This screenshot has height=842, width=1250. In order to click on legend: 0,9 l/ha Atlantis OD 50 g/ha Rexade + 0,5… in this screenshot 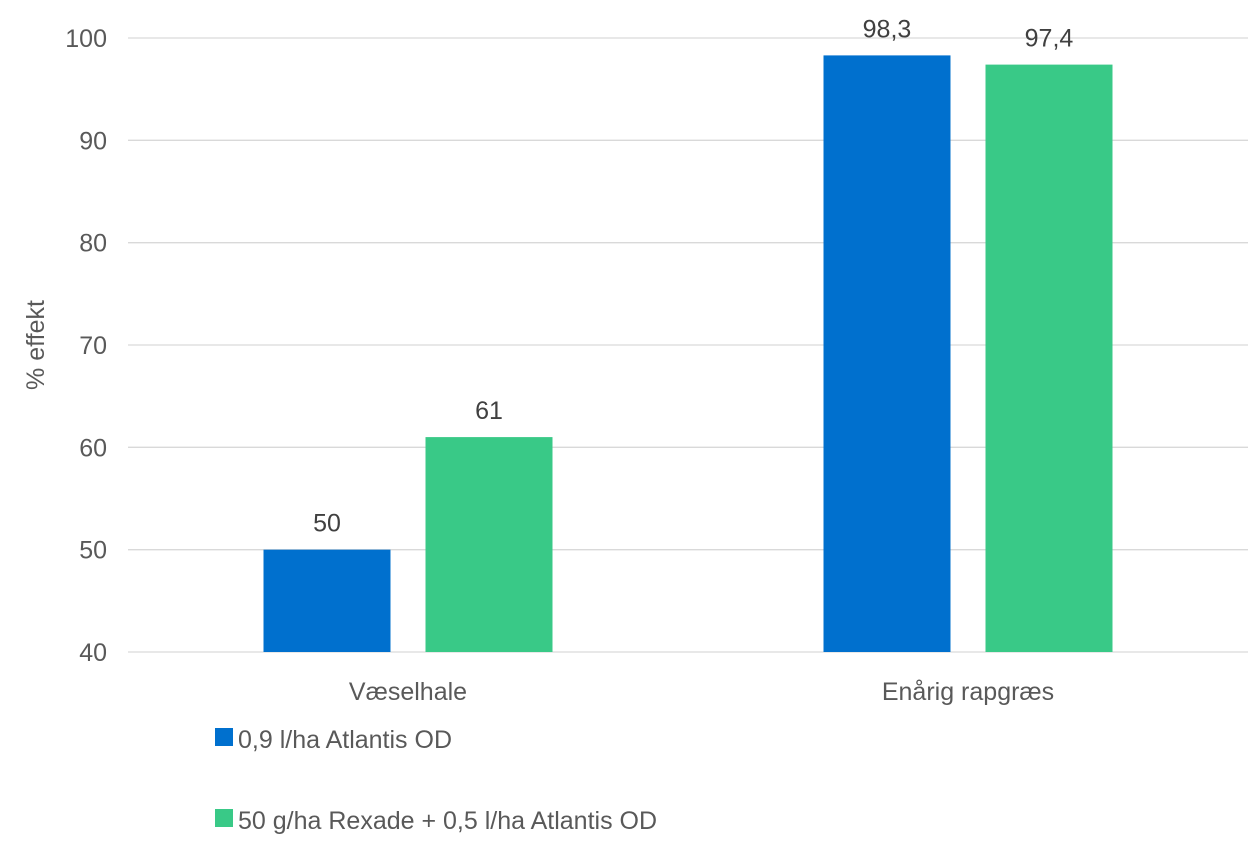, I will do `click(436, 780)`.